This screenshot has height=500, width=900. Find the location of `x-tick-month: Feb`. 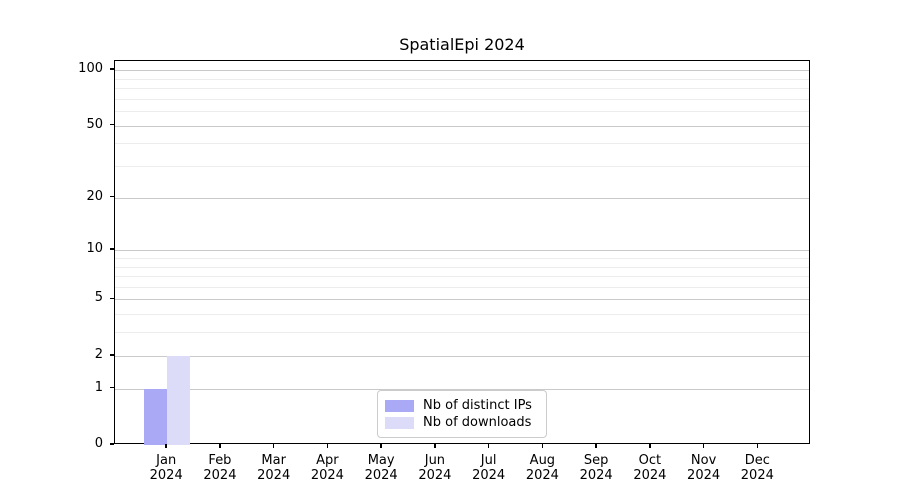

x-tick-month: Feb is located at coordinates (220, 460).